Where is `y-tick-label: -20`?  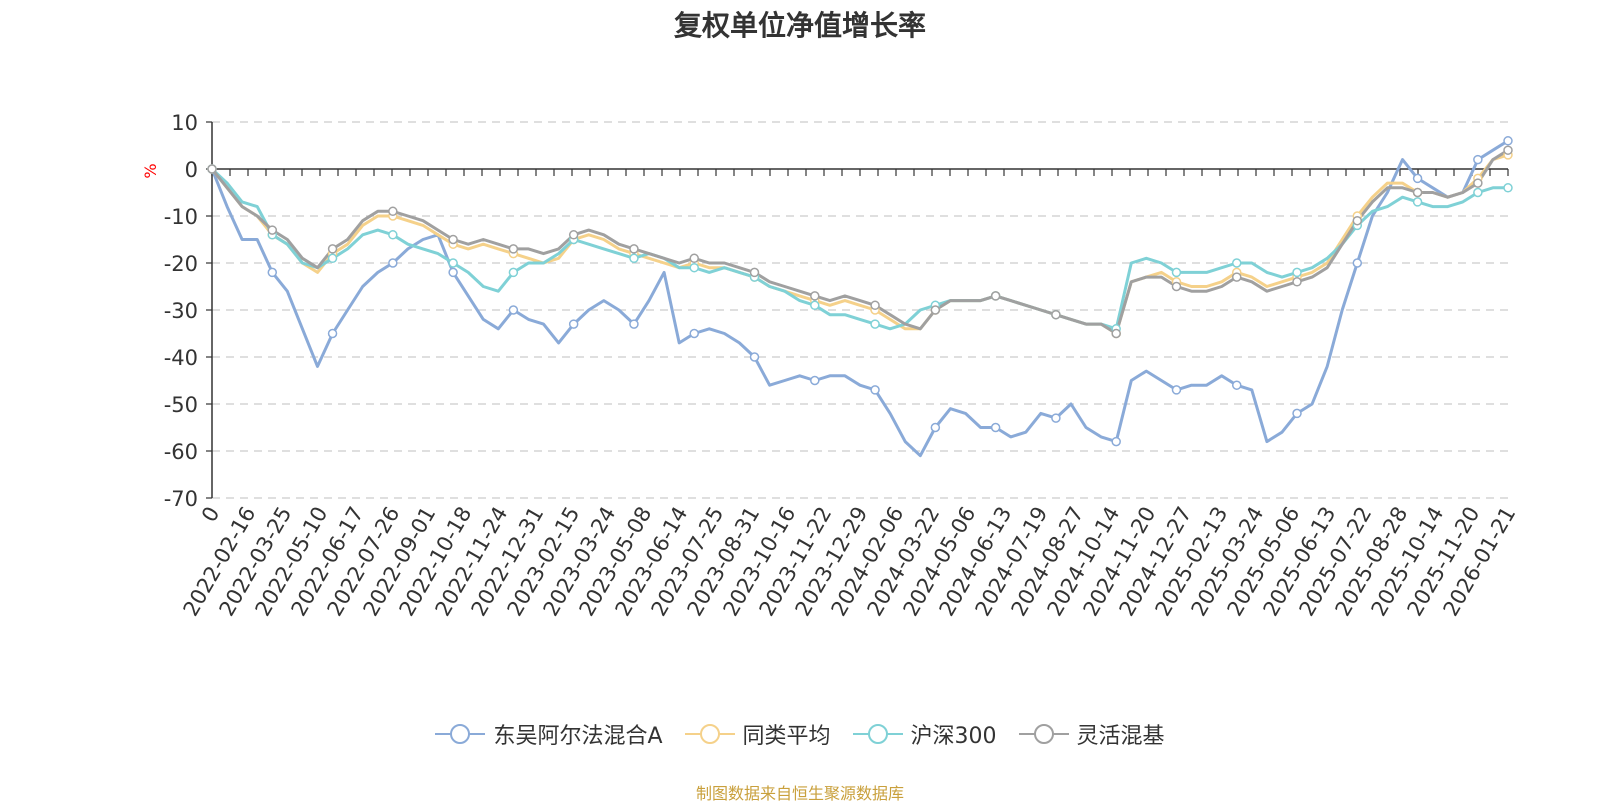
y-tick-label: -20 is located at coordinates (181, 264).